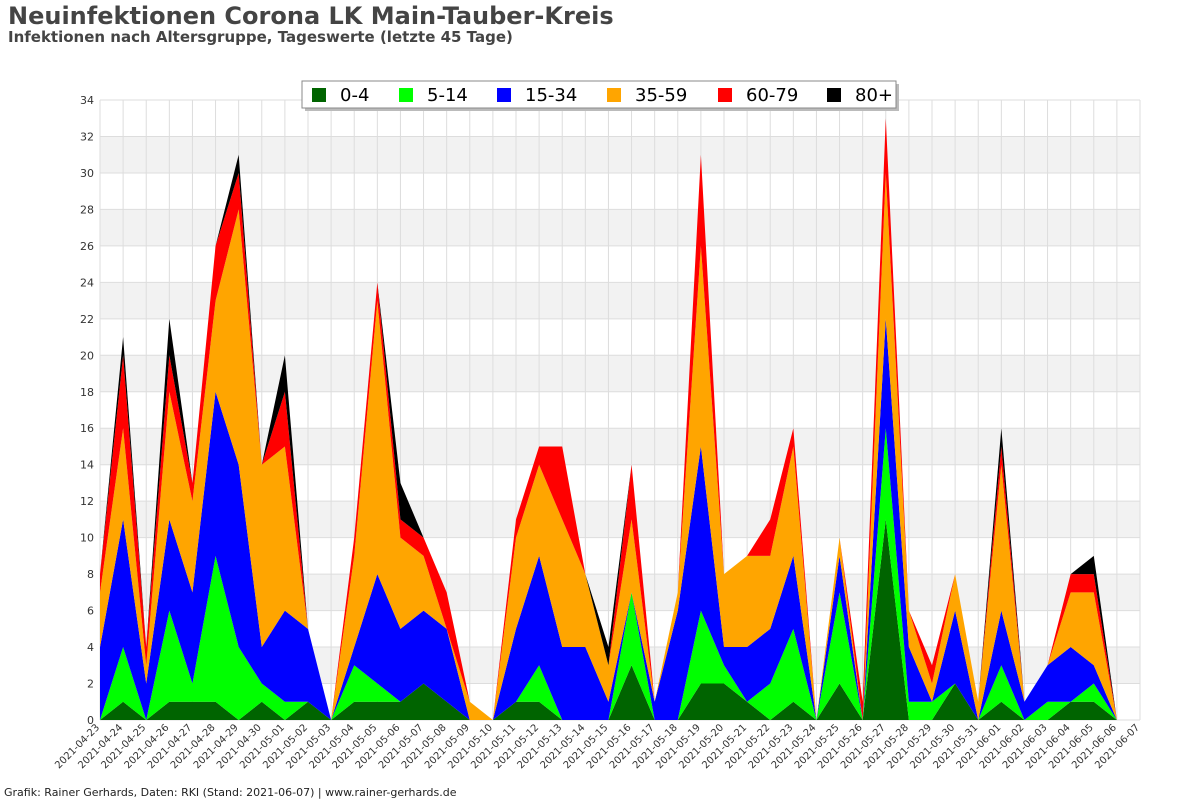 The height and width of the screenshot is (800, 1200). I want to click on legend-label-15-34: 15-34, so click(551, 95).